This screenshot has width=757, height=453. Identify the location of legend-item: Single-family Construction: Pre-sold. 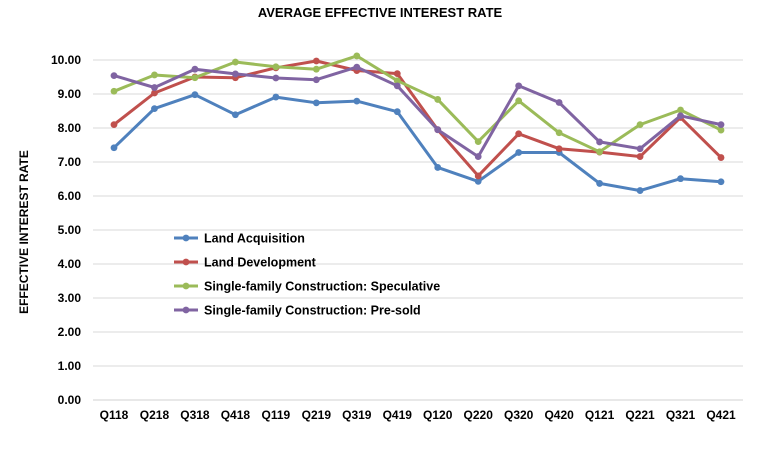
(297, 311).